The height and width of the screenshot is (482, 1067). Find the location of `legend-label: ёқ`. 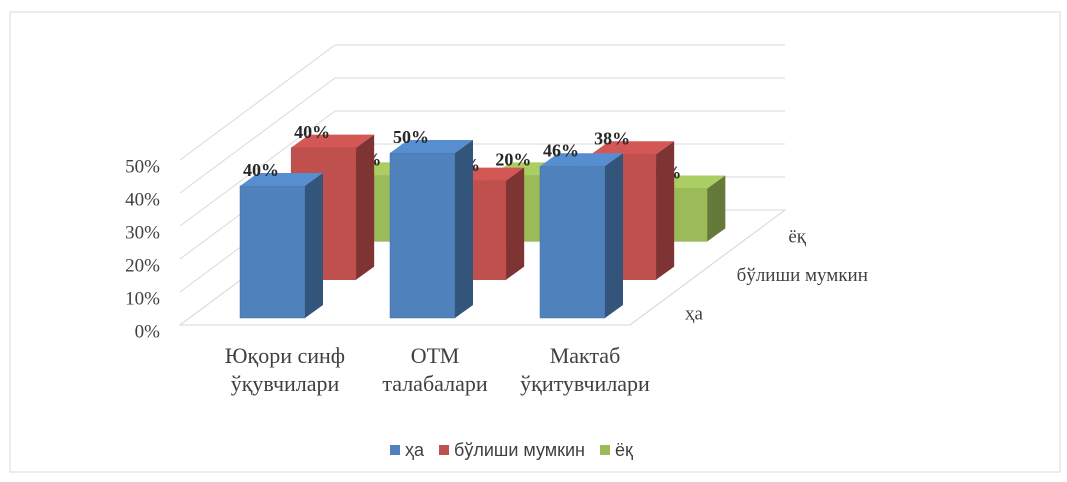

legend-label: ёқ is located at coordinates (624, 450).